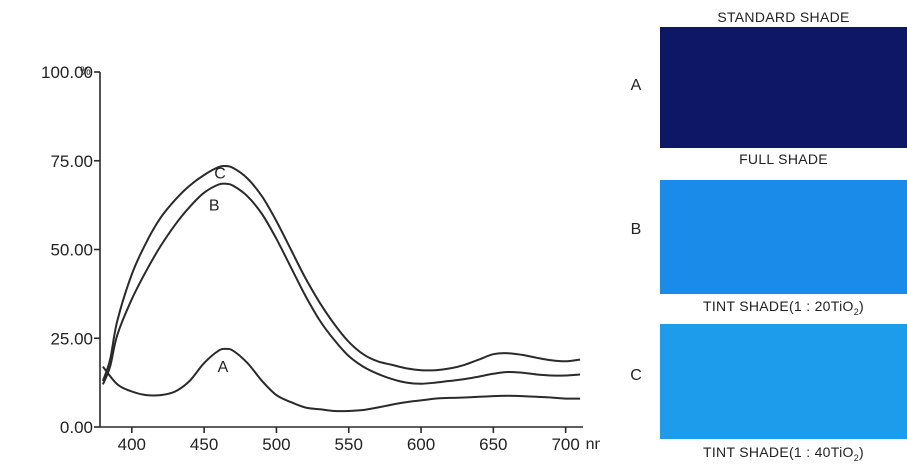 This screenshot has height=468, width=907. What do you see at coordinates (276, 444) in the screenshot?
I see `x-tick-label: 500` at bounding box center [276, 444].